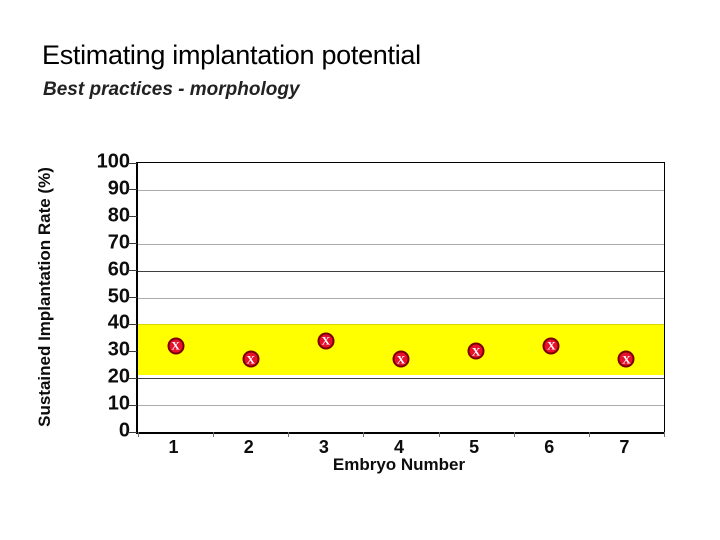 This screenshot has height=540, width=720. I want to click on y-tick-label-70: 70, so click(118, 242).